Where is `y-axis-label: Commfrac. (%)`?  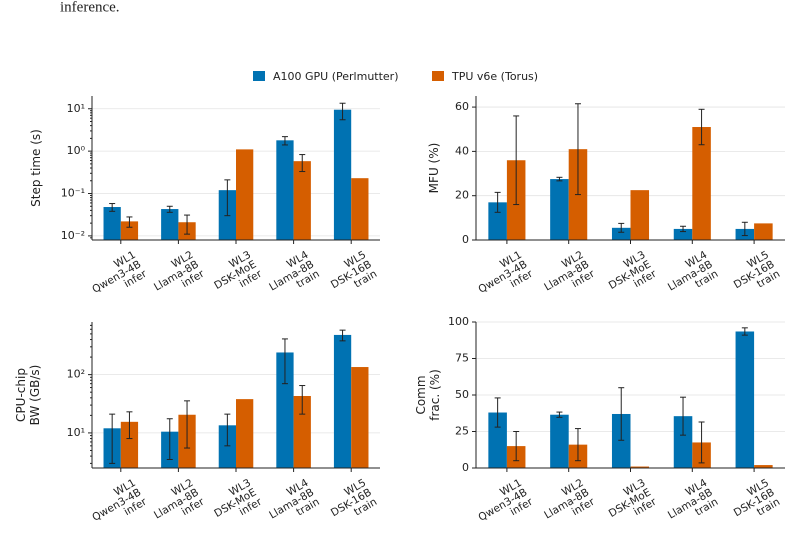 y-axis-label: Commfrac. (%) is located at coordinates (428, 395).